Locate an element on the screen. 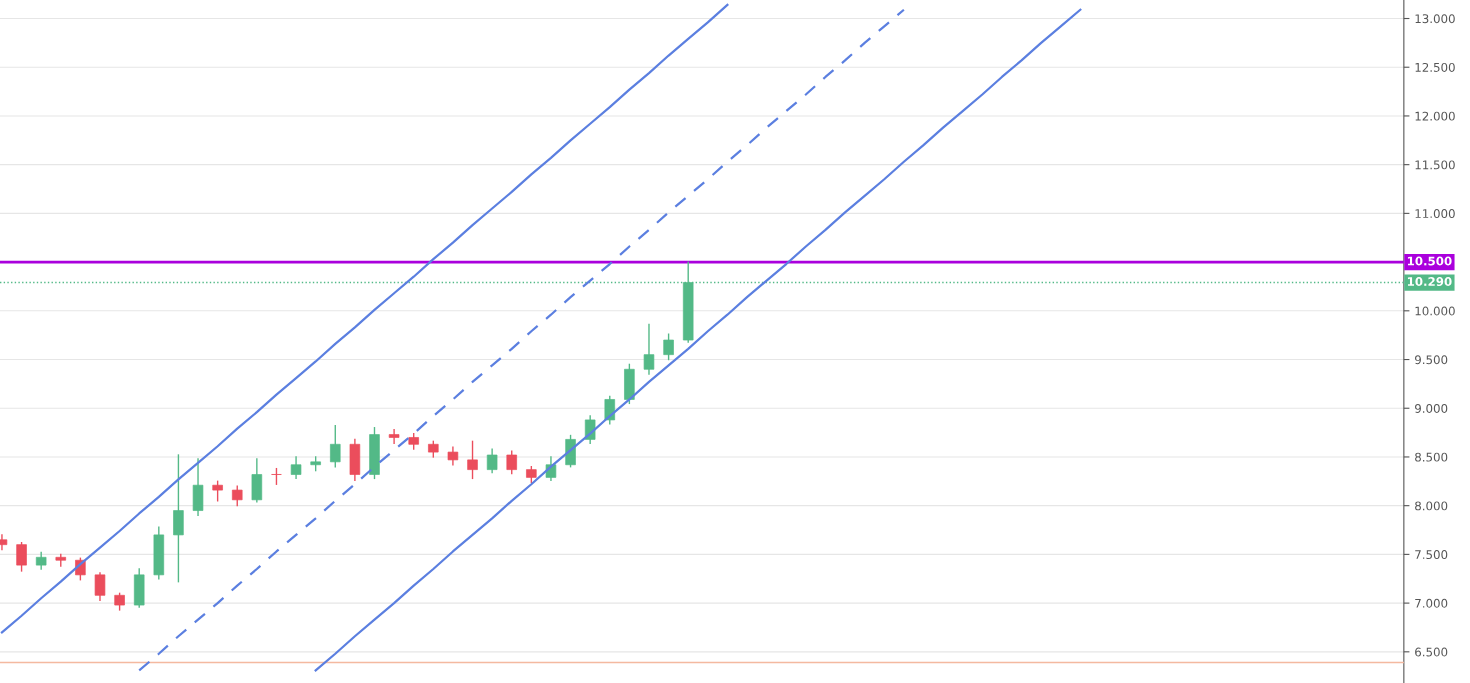  y-tick-label: 10.000 is located at coordinates (1435, 311).